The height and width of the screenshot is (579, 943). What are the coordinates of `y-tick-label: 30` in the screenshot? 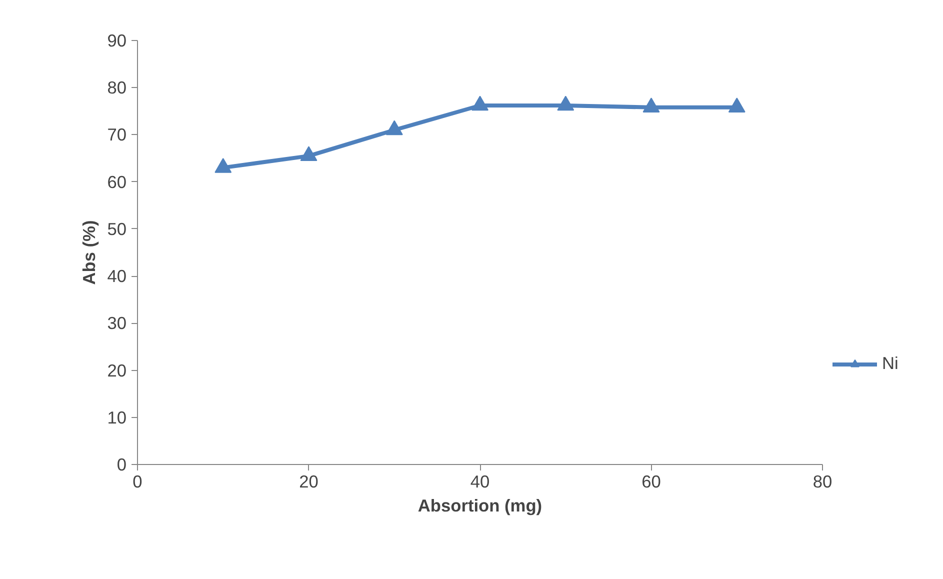 It's located at (117, 323).